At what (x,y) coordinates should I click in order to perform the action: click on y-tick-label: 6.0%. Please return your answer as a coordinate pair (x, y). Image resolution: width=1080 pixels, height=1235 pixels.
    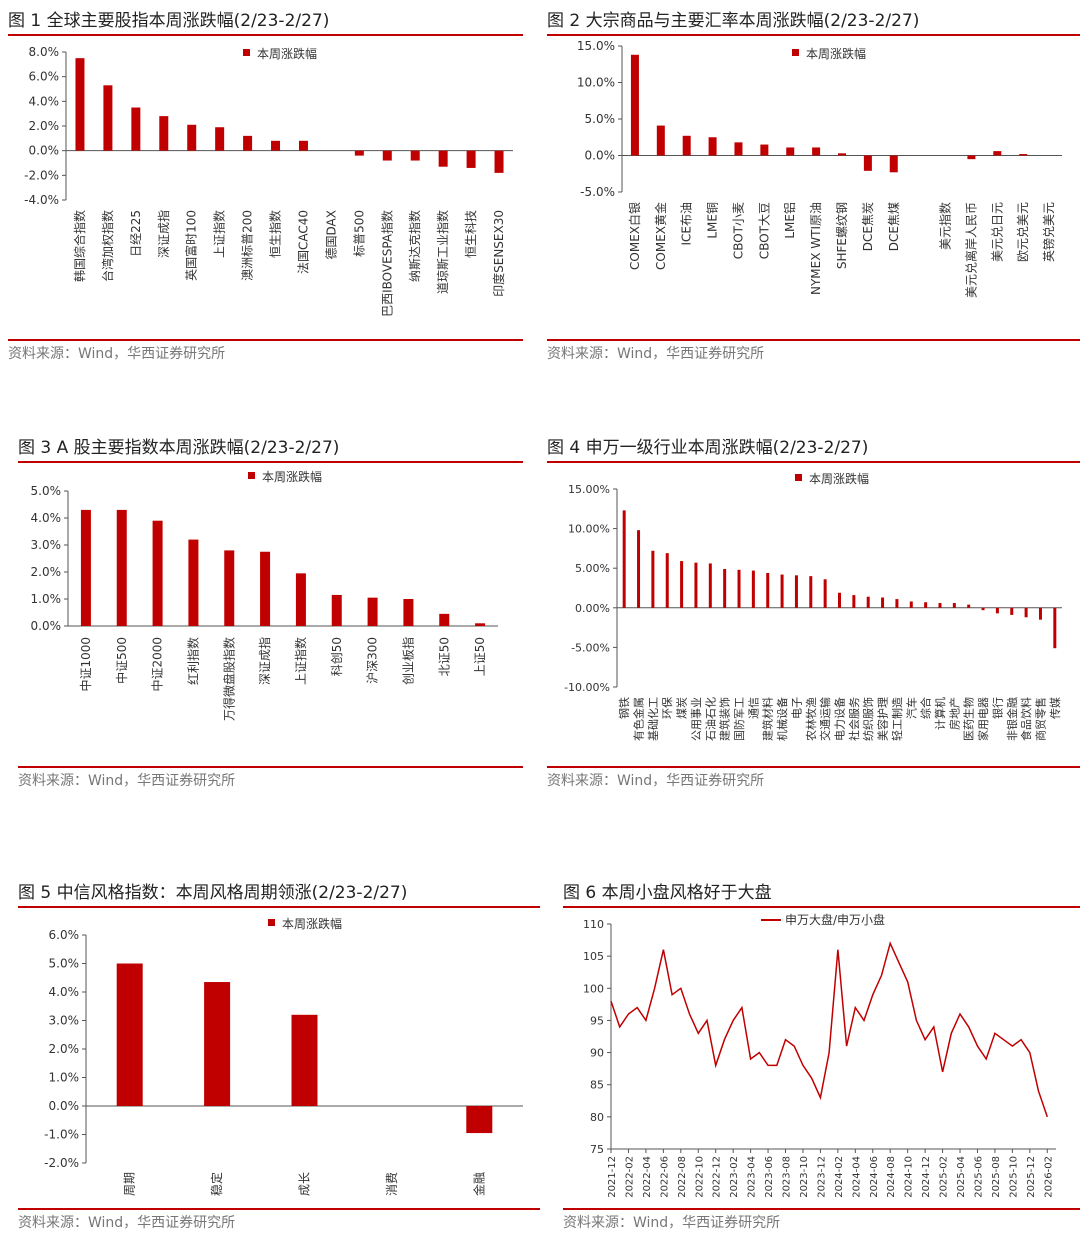
    Looking at the image, I should click on (64, 935).